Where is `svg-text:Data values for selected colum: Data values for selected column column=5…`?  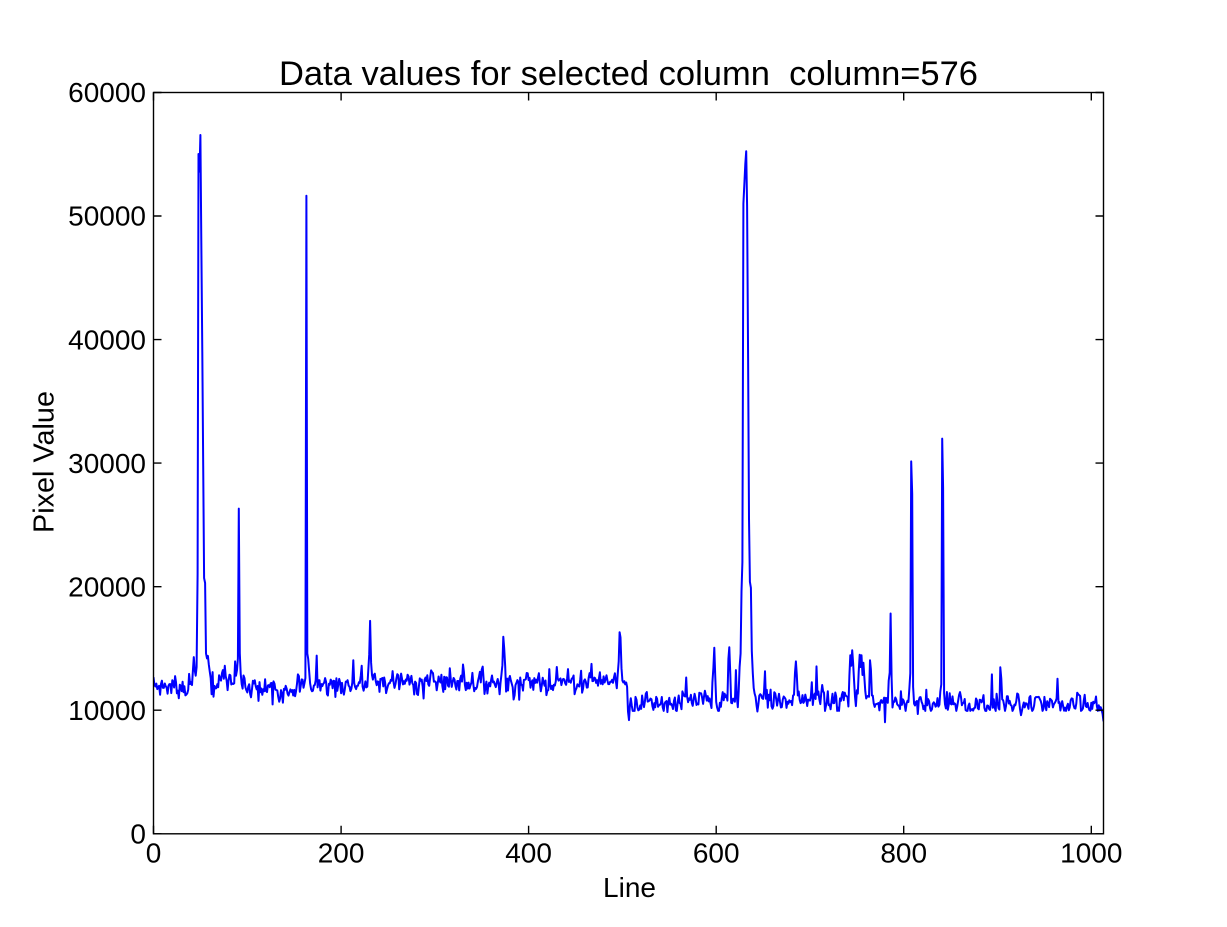
svg-text:Data values for selected colum: Data values for selected column column=5… is located at coordinates (628, 74).